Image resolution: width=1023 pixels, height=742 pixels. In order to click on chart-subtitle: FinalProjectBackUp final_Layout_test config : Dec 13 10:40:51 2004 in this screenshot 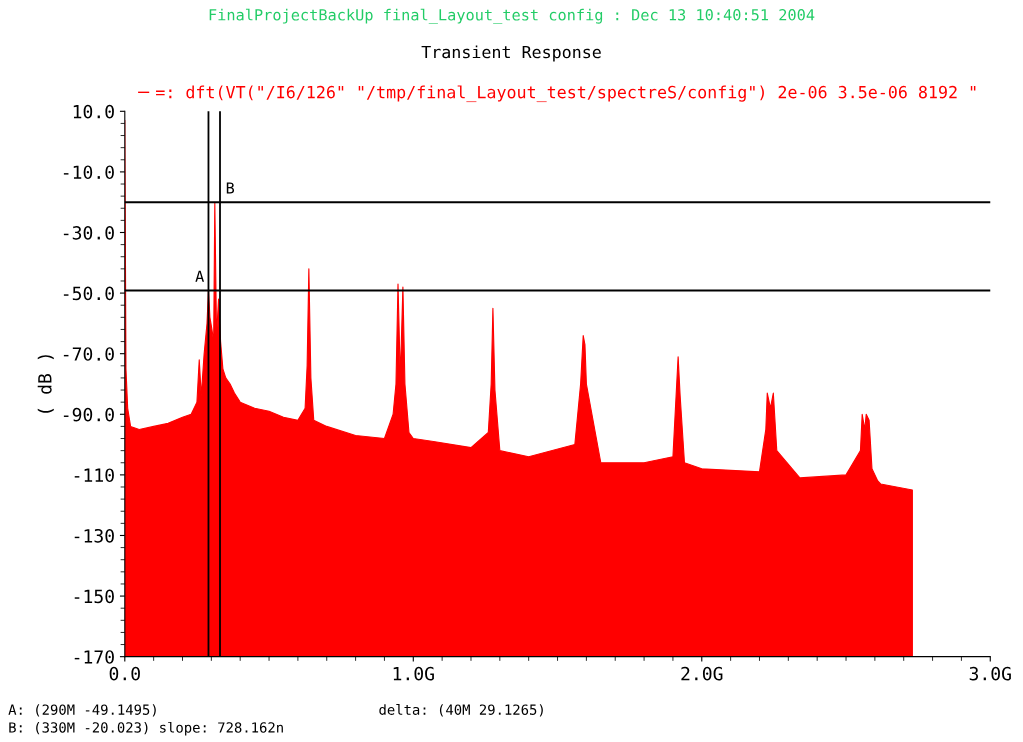, I will do `click(512, 16)`.